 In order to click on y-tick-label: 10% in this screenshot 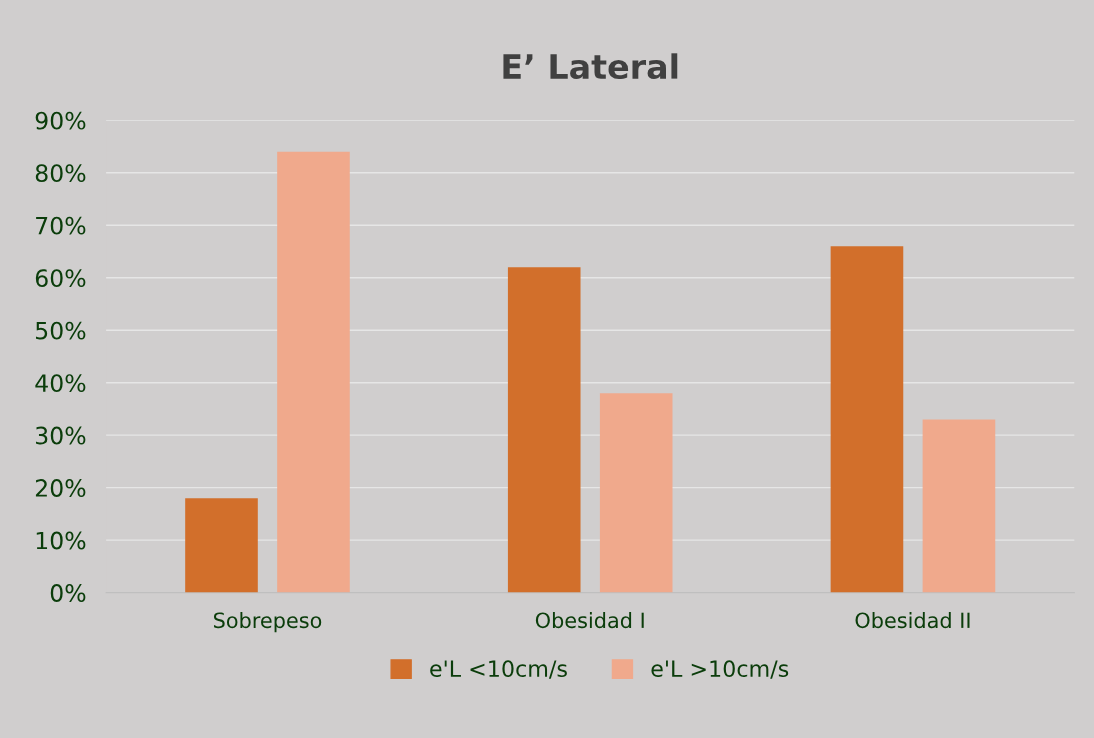, I will do `click(61, 540)`.